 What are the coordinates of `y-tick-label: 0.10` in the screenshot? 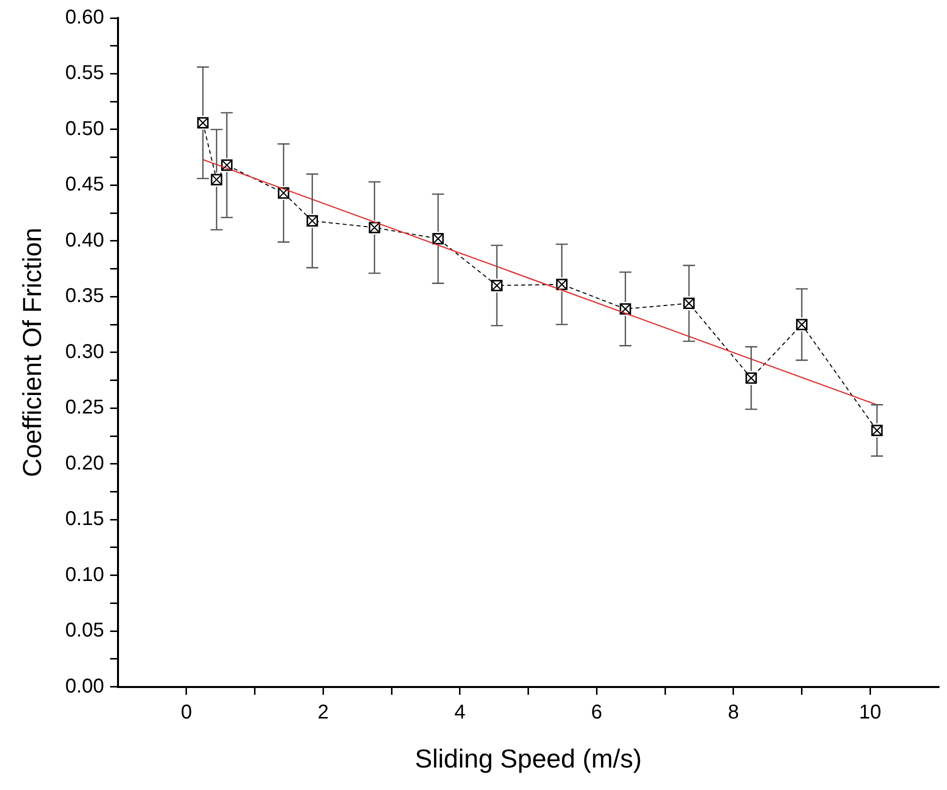 It's located at (84, 575).